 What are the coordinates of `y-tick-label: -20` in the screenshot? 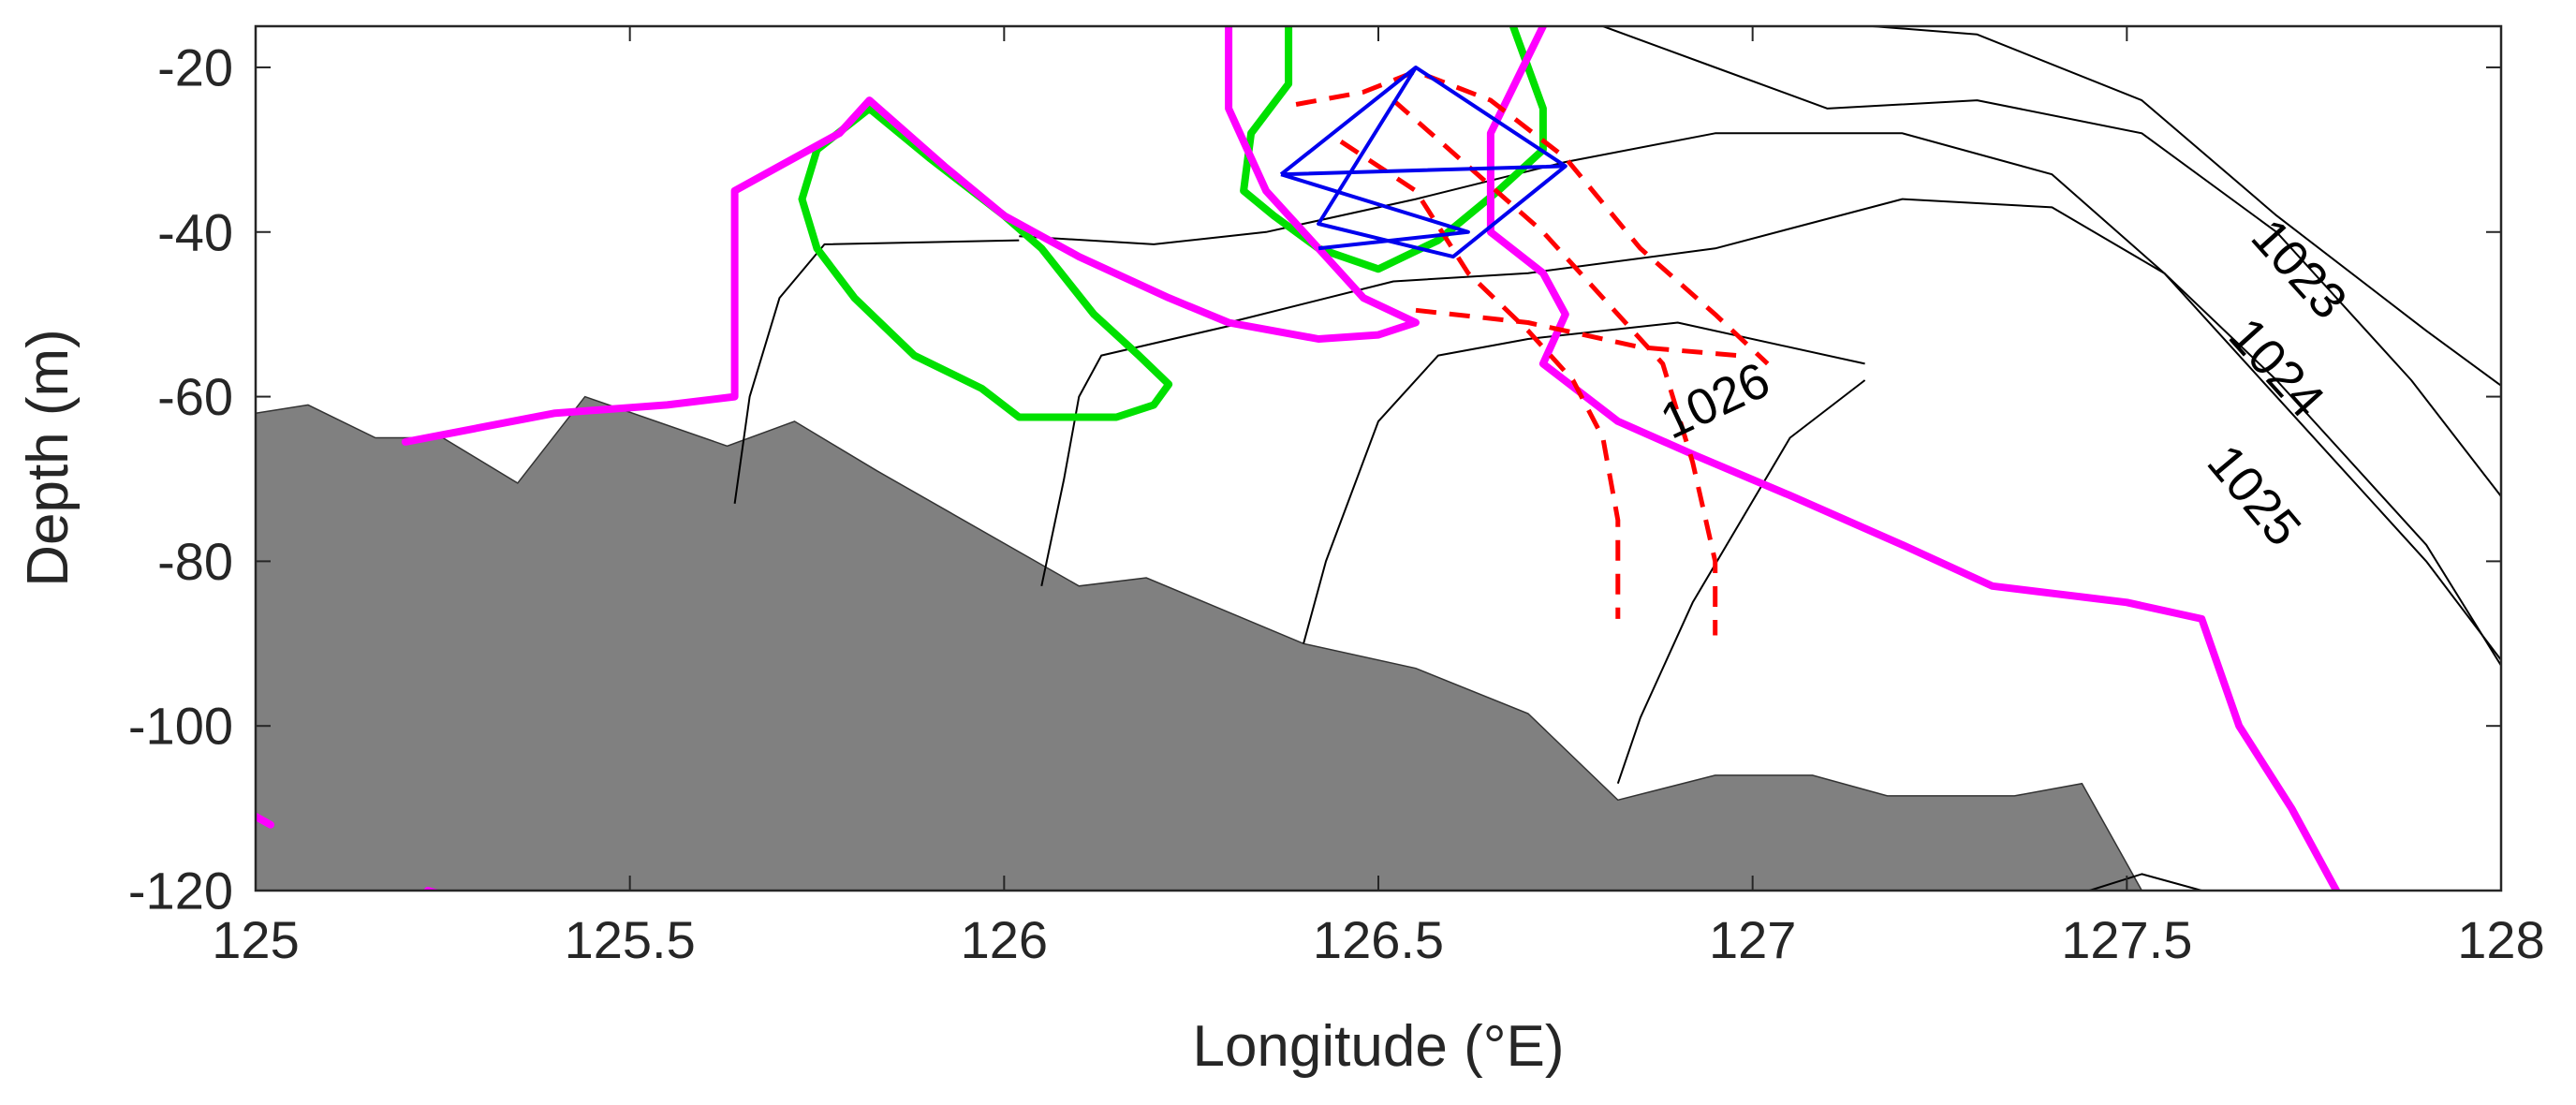 It's located at (195, 66).